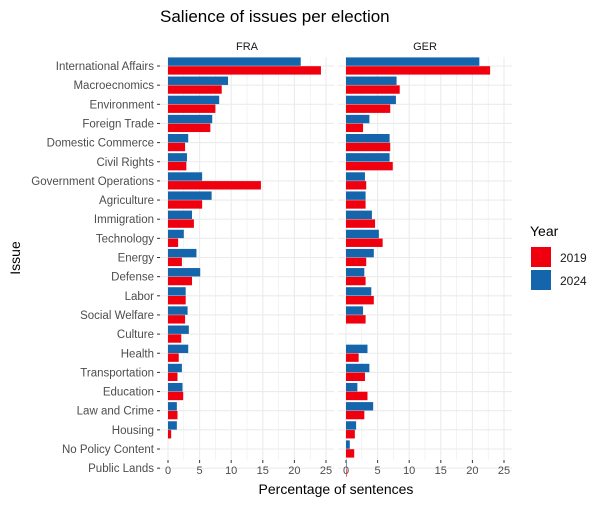 The image size is (602, 508). Describe the element at coordinates (118, 124) in the screenshot. I see `y-tick-label: Foreign Trade` at that location.